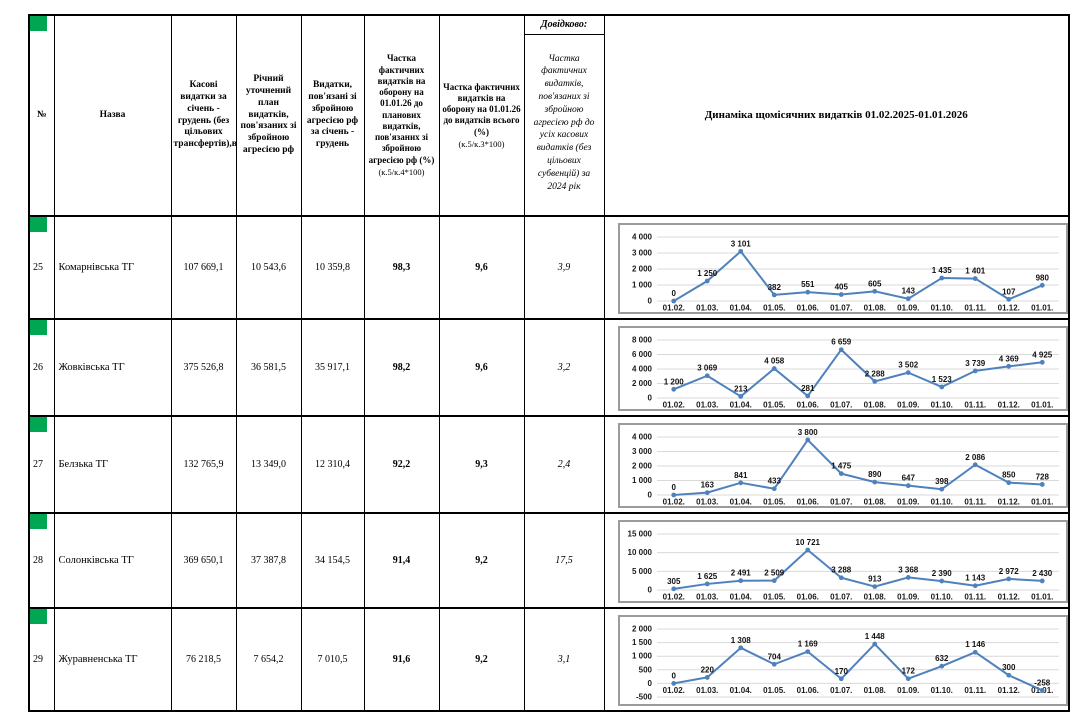  What do you see at coordinates (401, 659) in the screenshot?
I see `share-of-plan-value: 91,6` at bounding box center [401, 659].